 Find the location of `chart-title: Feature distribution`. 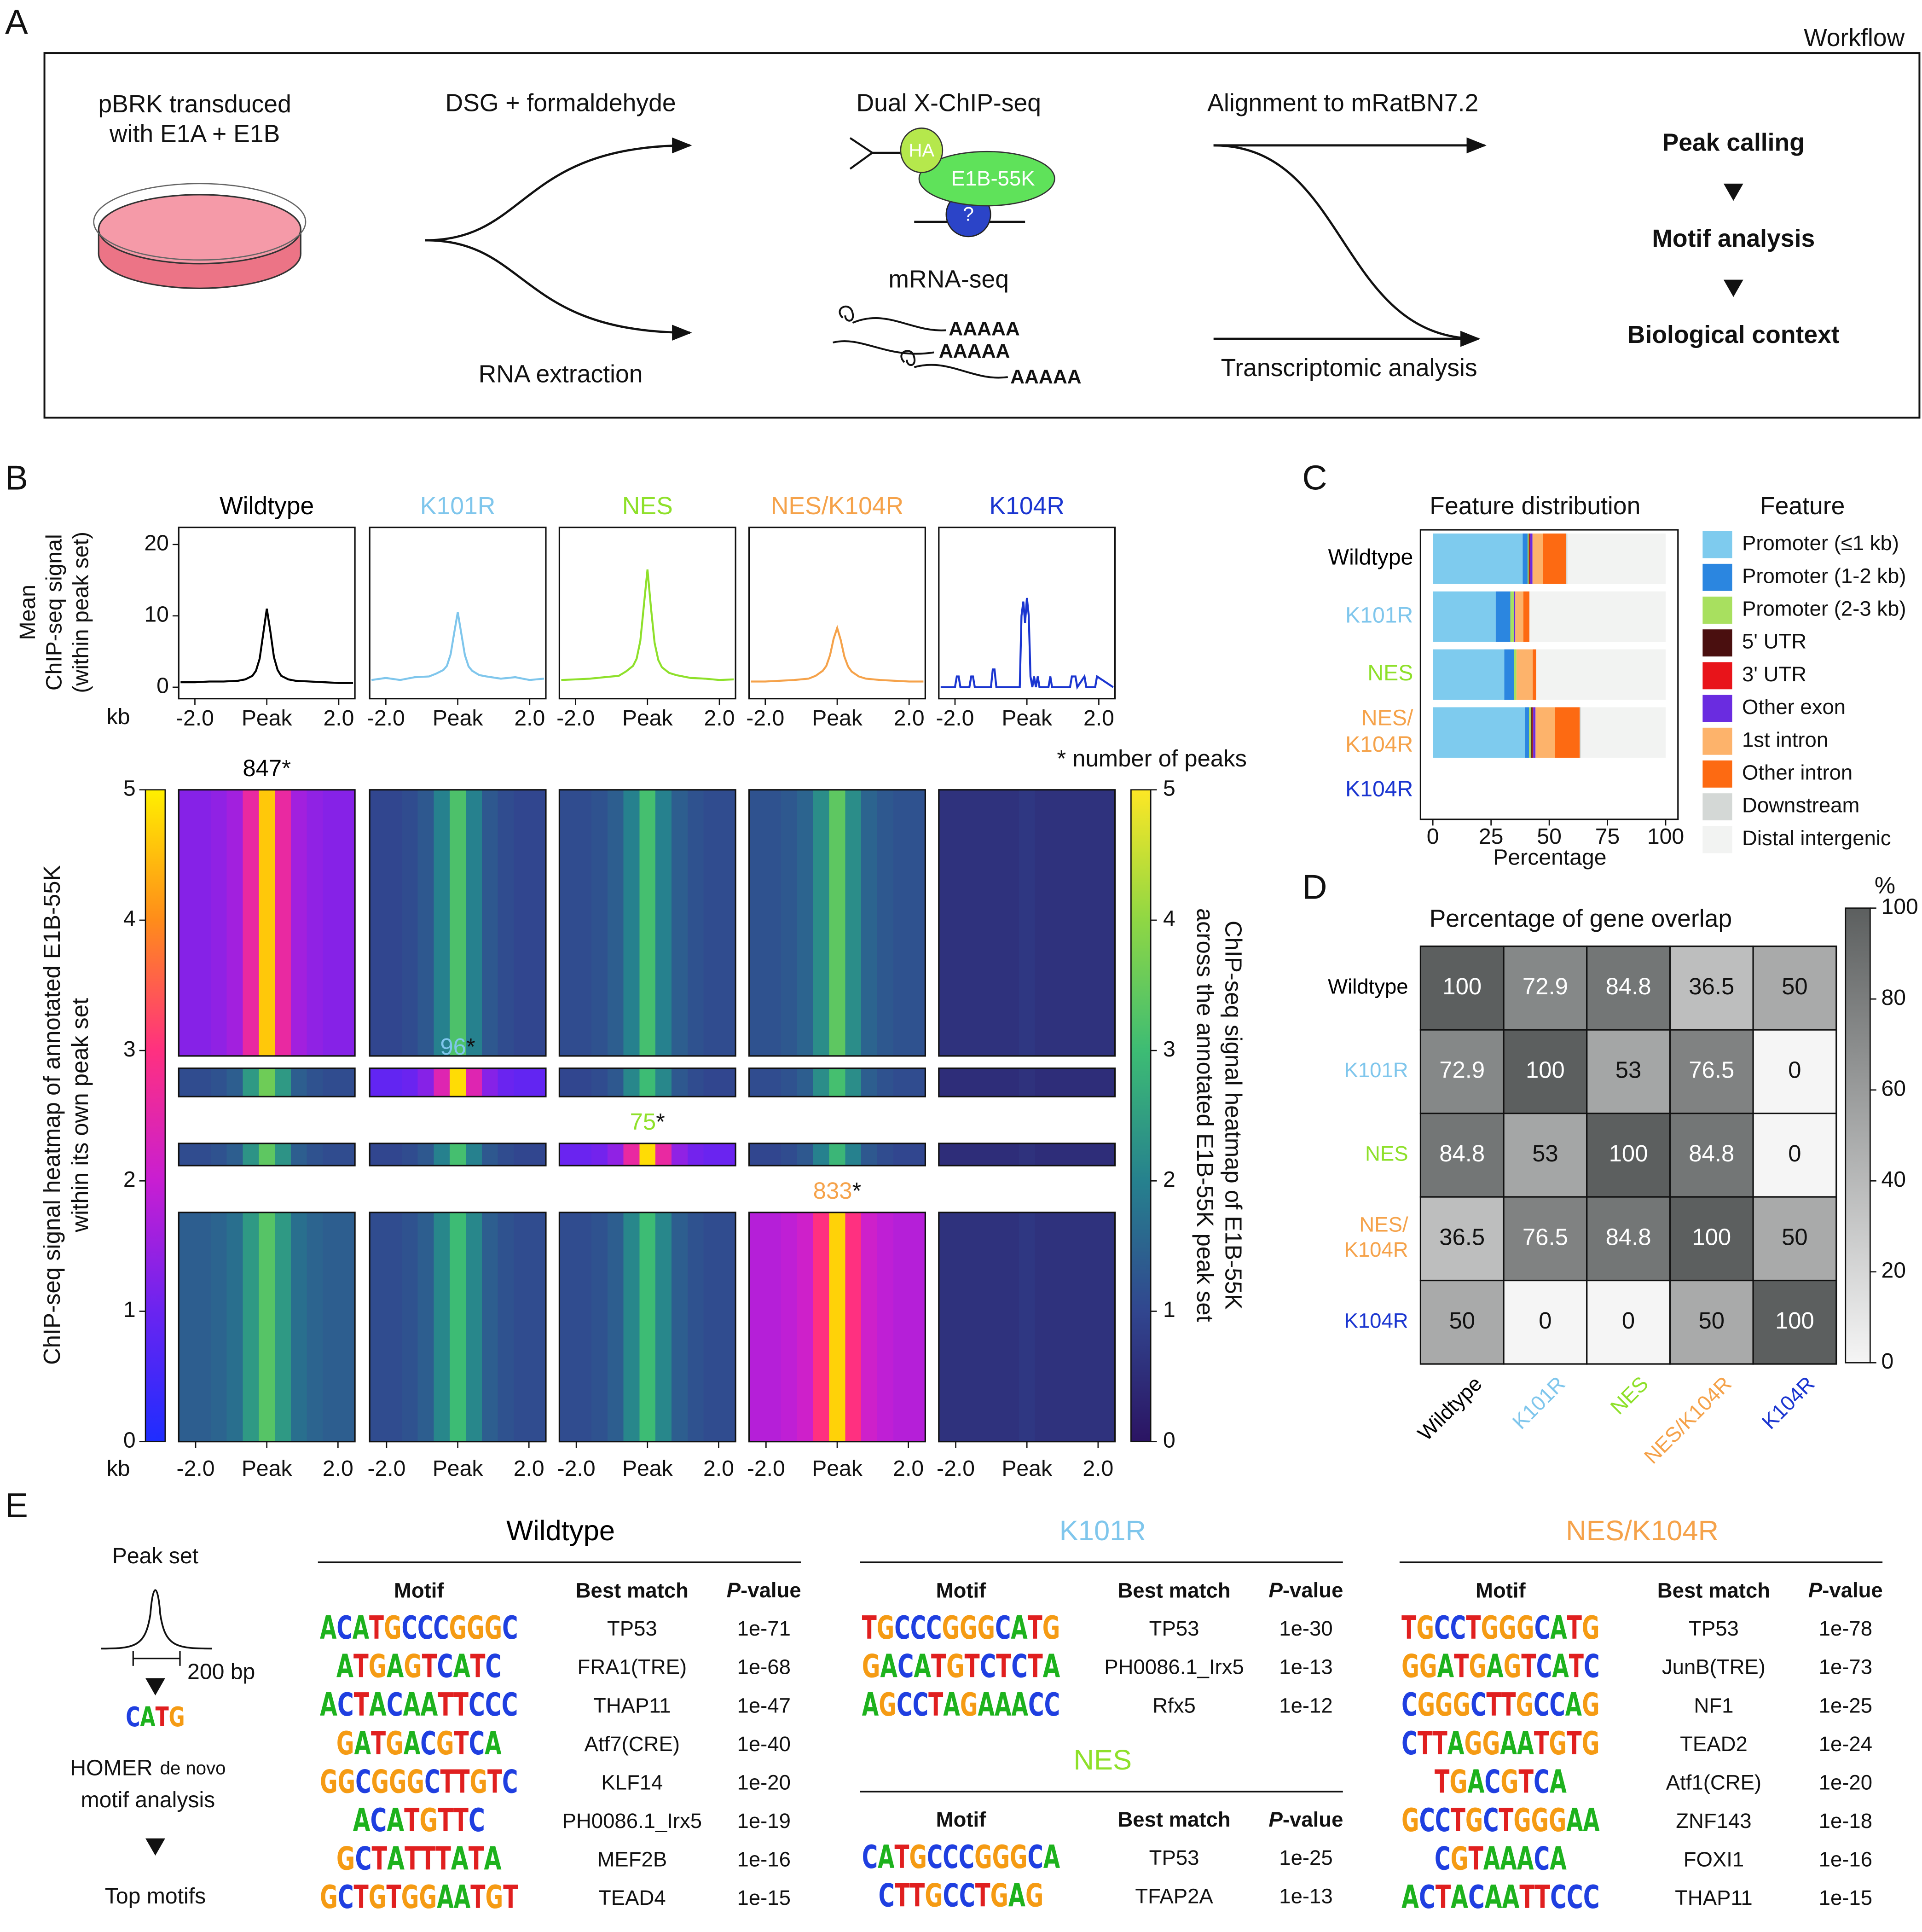

chart-title: Feature distribution is located at coordinates (1535, 506).